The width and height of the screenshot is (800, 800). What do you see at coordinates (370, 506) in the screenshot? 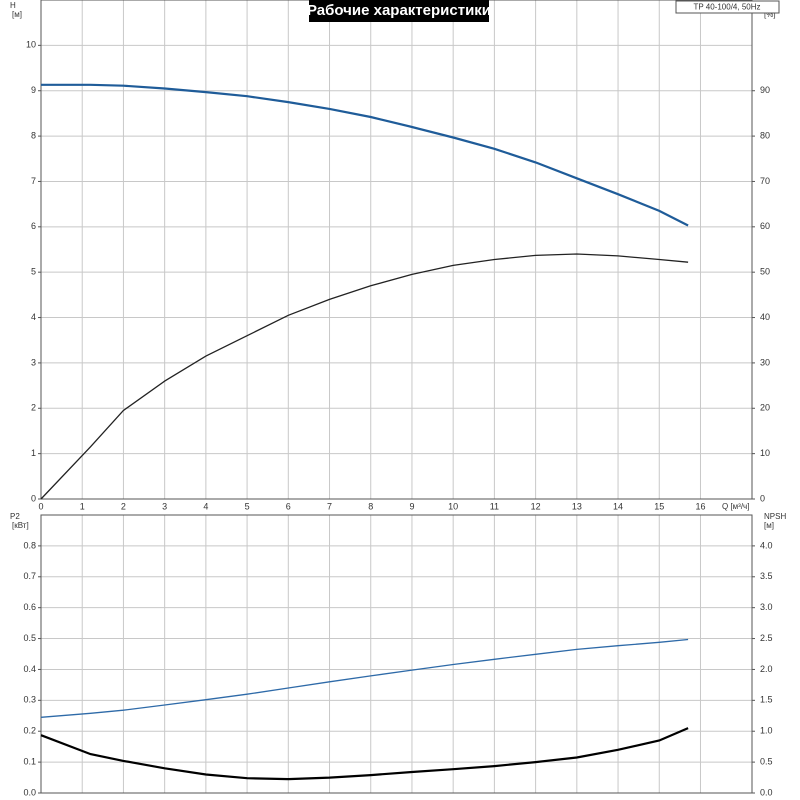
I see `x-tick-label: 8` at bounding box center [370, 506].